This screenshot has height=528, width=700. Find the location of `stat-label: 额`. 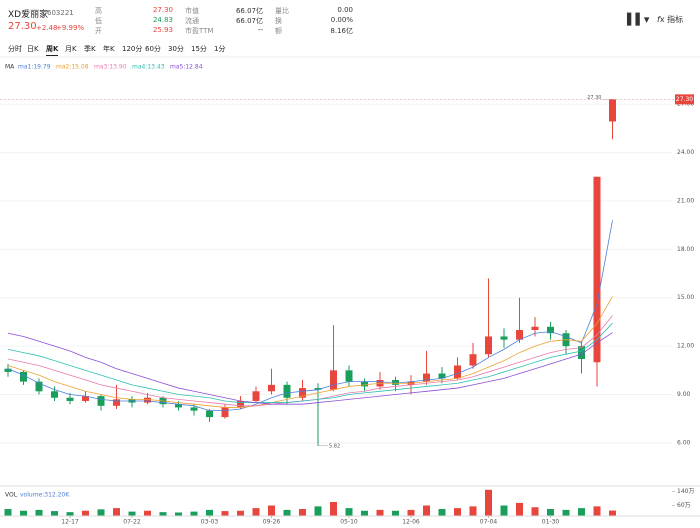

stat-label: 额 is located at coordinates (278, 31).